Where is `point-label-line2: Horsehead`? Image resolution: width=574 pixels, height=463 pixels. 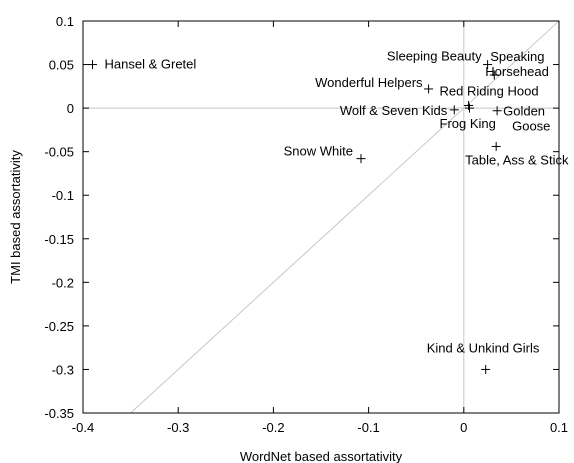
point-label-line2: Horsehead is located at coordinates (517, 71).